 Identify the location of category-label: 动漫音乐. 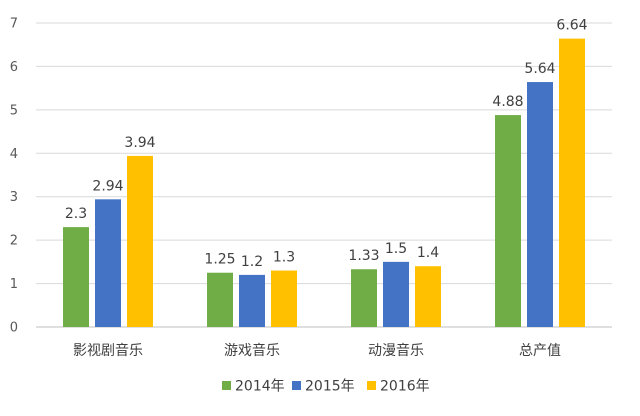
(396, 350).